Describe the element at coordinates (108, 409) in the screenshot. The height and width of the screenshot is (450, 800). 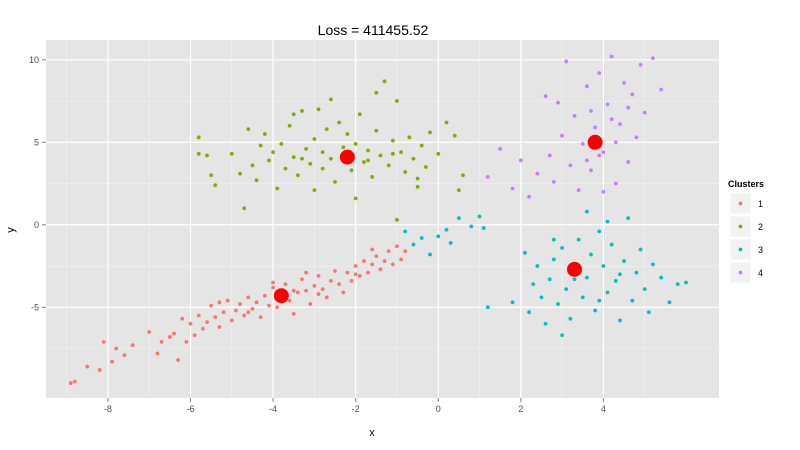
I see `x-tick-label: -8` at that location.